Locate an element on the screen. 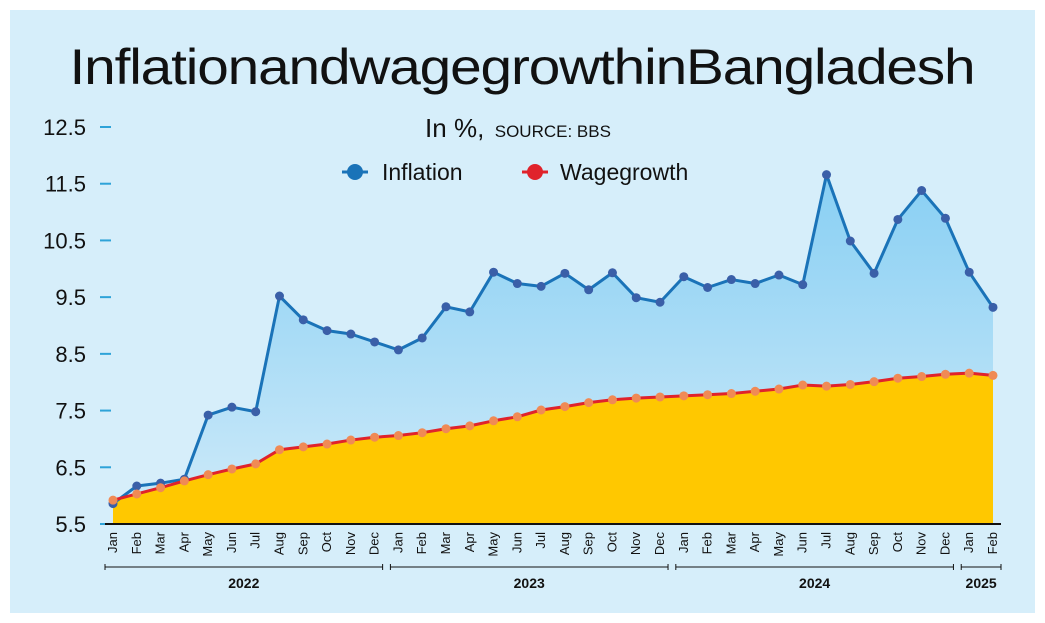  year-label: 2023 is located at coordinates (529, 583).